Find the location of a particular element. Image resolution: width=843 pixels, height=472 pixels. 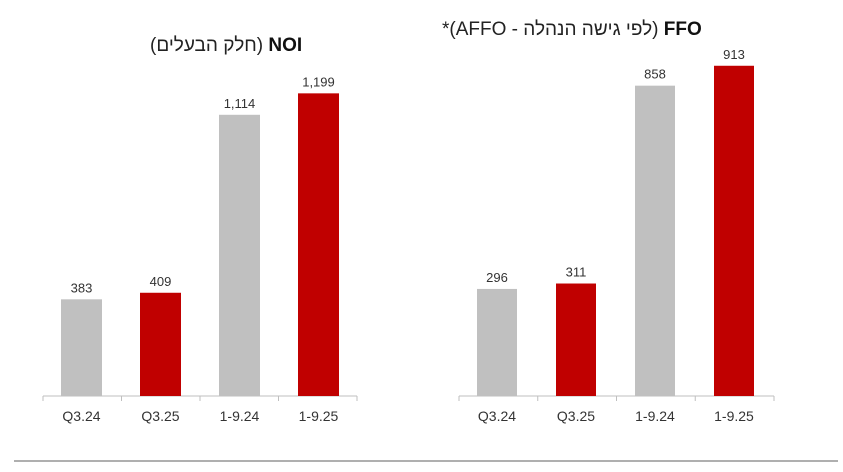

noi-value-label-3: 1,199 is located at coordinates (318, 81).